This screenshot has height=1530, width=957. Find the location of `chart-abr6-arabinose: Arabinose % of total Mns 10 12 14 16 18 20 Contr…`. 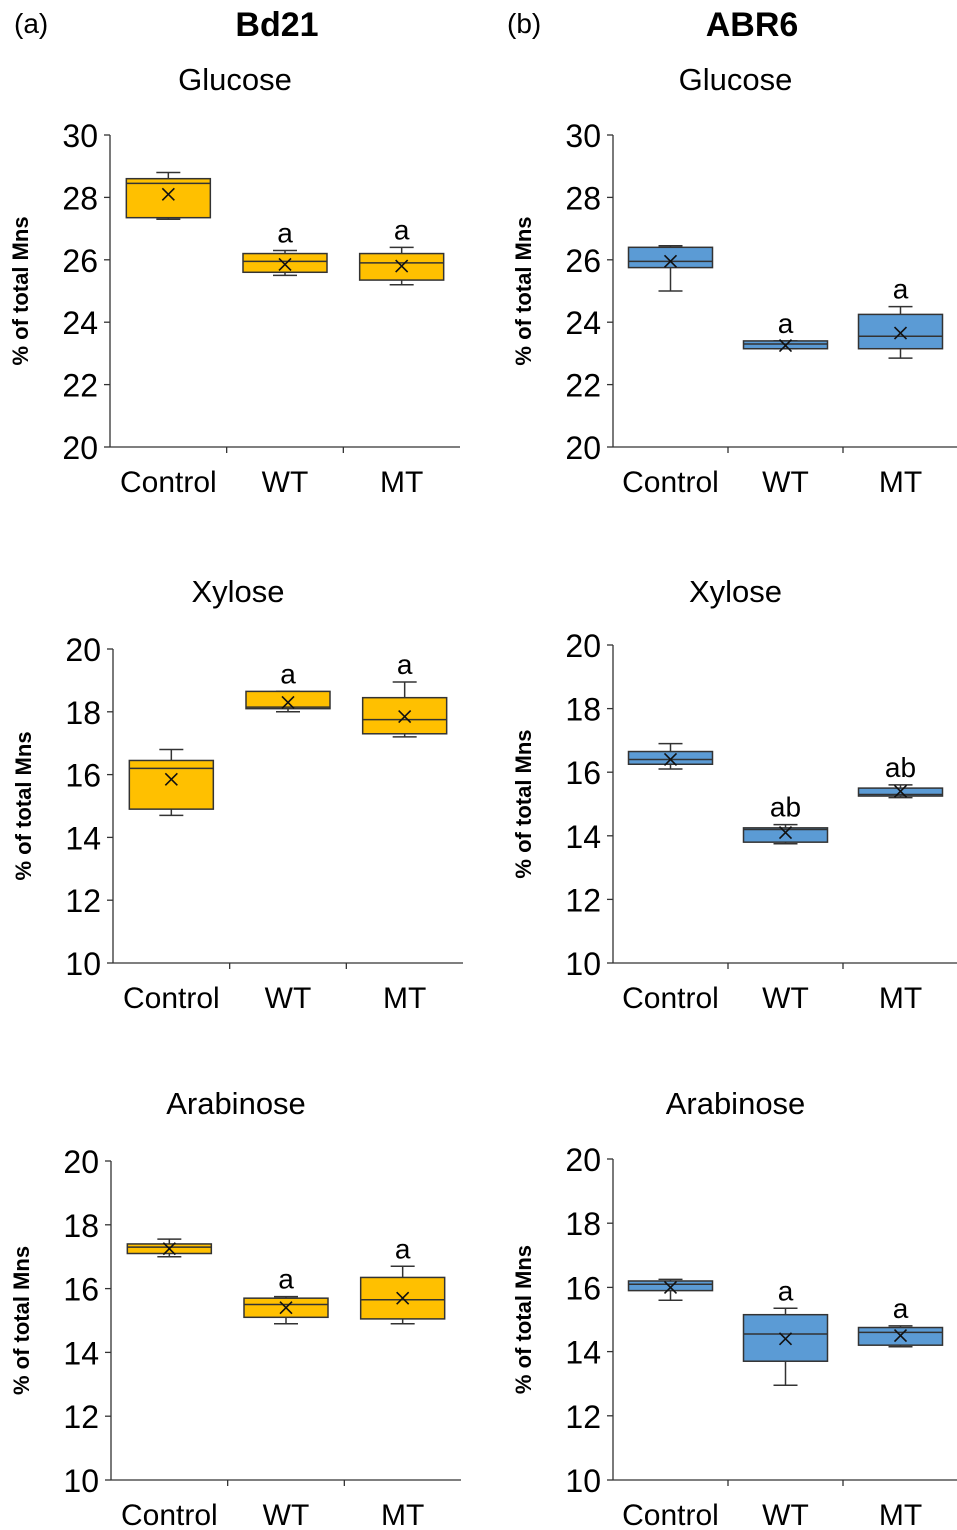

chart-abr6-arabinose: Arabinose % of total Mns 10 12 14 16 18 20 Contr… is located at coordinates (734, 1308).